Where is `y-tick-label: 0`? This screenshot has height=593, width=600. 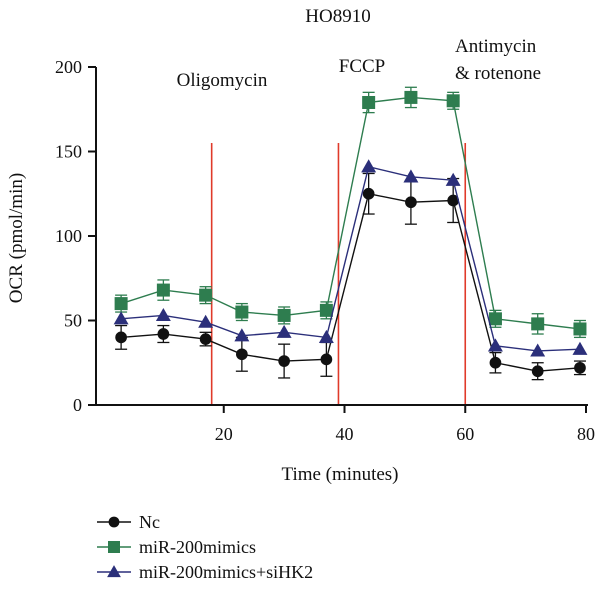 y-tick-label: 0 is located at coordinates (77, 405).